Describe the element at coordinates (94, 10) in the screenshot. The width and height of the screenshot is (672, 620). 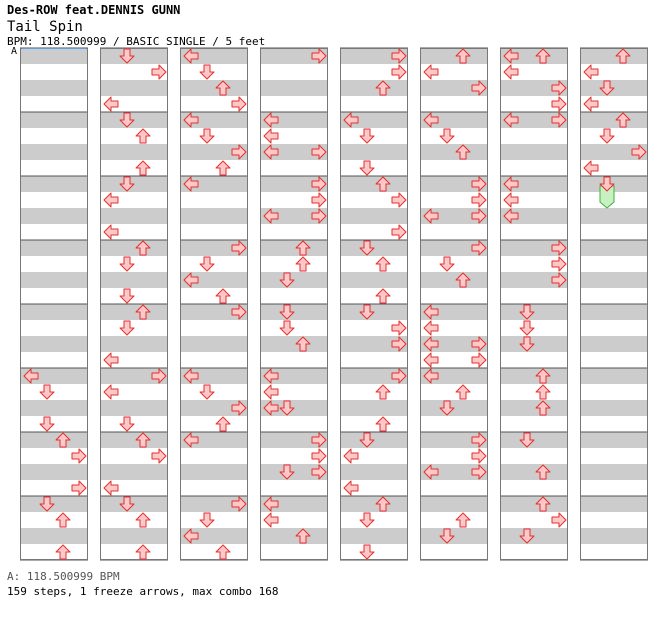
I see `song-artist: Des-ROW feat.DENNIS GUNN` at that location.